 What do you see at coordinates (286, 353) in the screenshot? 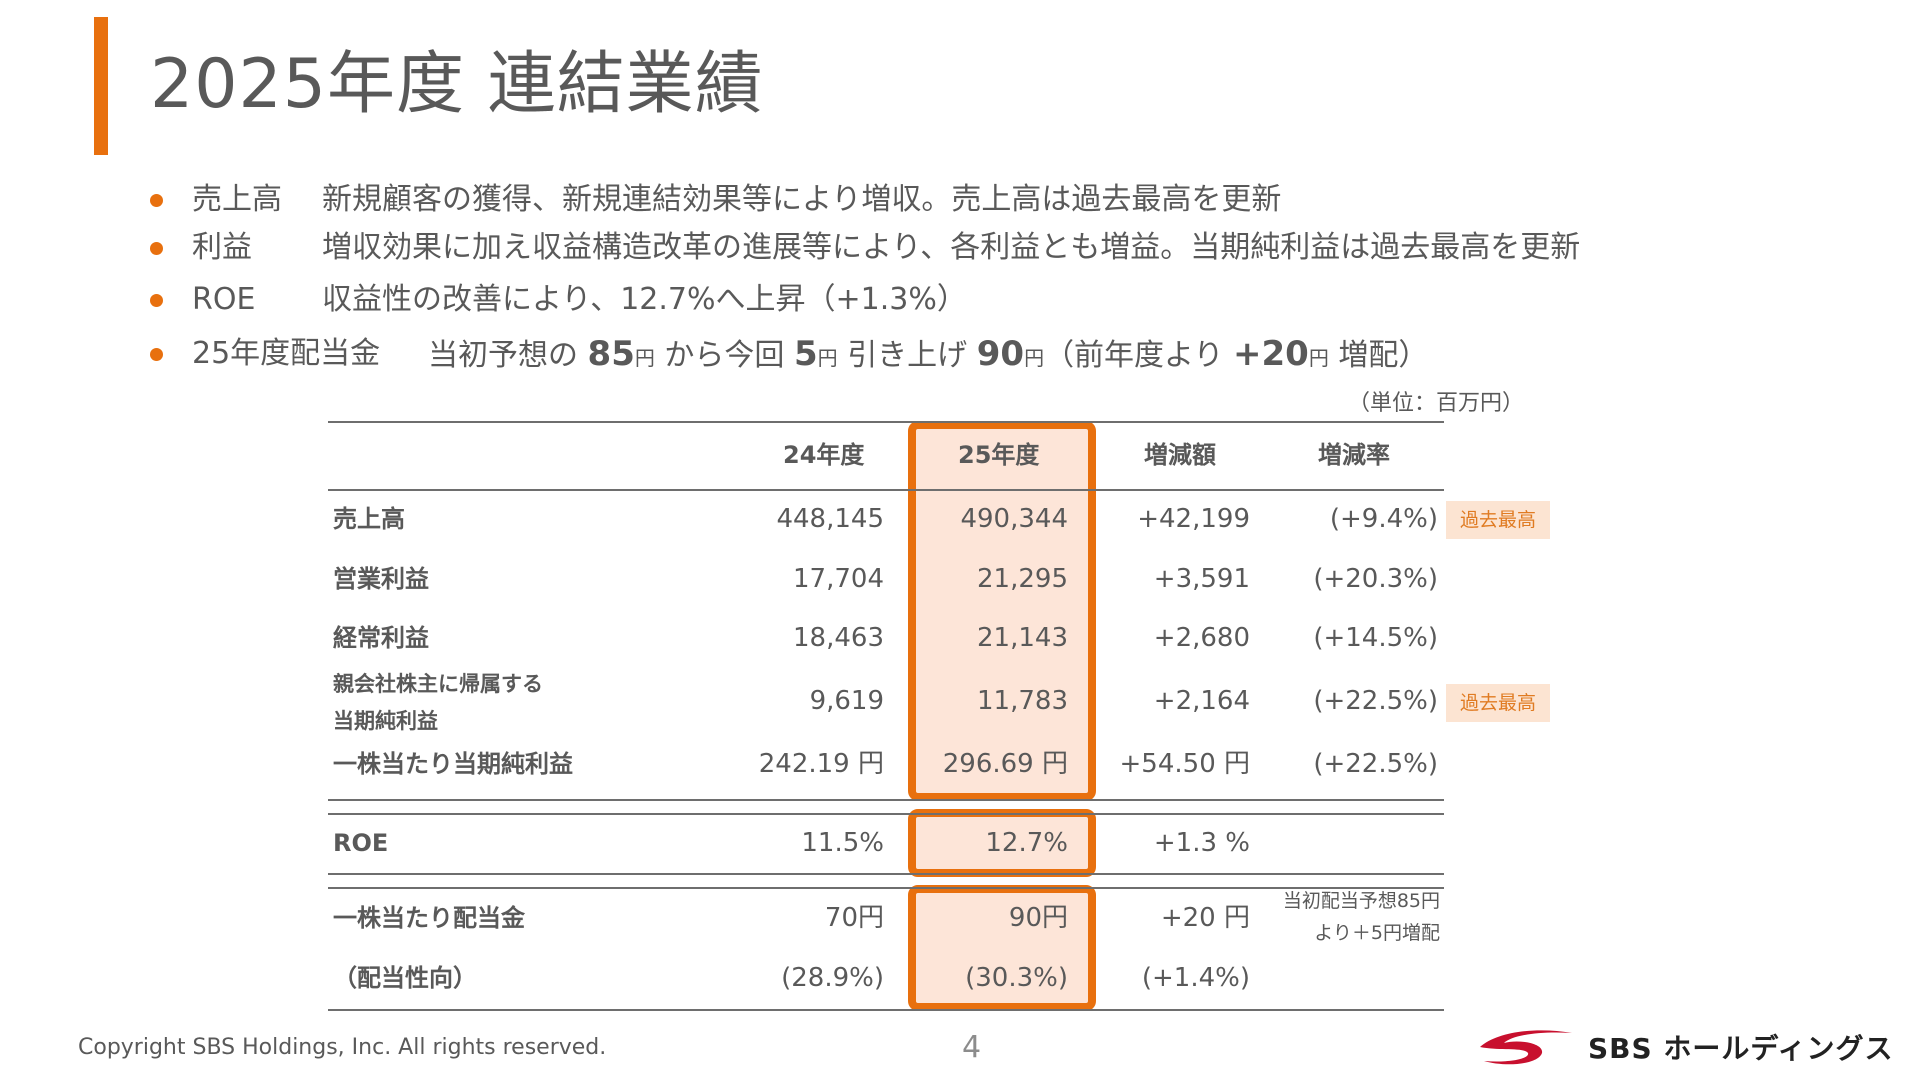
I see `bullet-label: 25年度配当金` at bounding box center [286, 353].